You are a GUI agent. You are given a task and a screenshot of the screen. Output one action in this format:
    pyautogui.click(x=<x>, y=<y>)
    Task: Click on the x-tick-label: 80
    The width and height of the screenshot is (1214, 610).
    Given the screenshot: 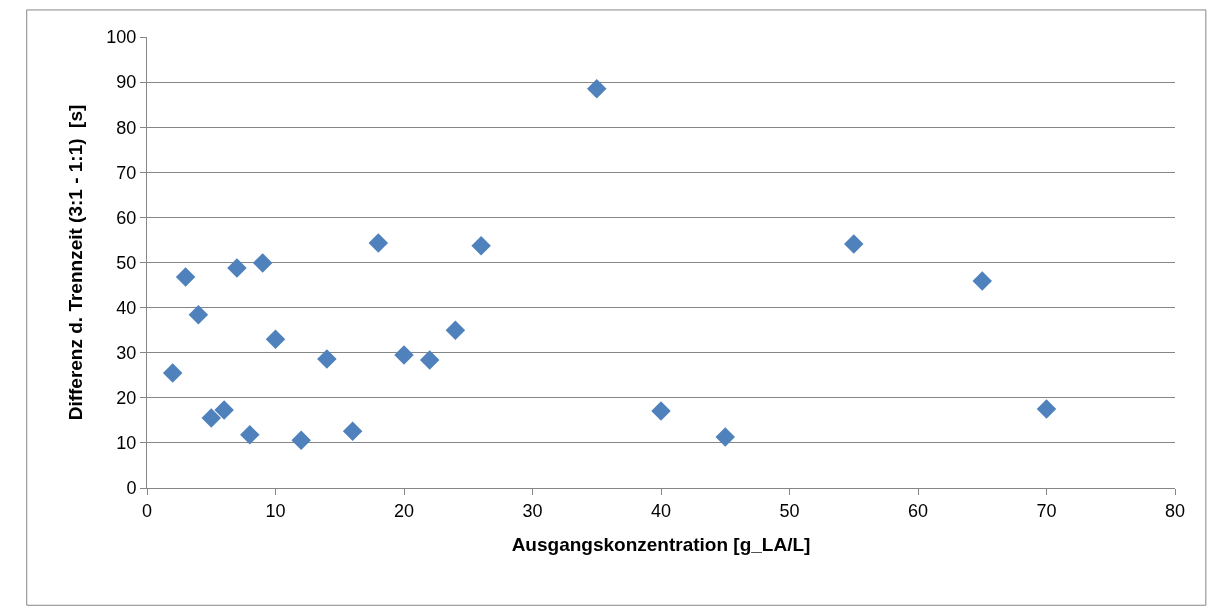 What is the action you would take?
    pyautogui.click(x=1175, y=510)
    